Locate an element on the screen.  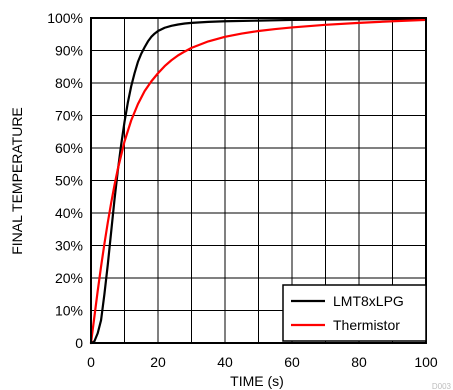
y-tick-label: 50% is located at coordinates (69, 181).